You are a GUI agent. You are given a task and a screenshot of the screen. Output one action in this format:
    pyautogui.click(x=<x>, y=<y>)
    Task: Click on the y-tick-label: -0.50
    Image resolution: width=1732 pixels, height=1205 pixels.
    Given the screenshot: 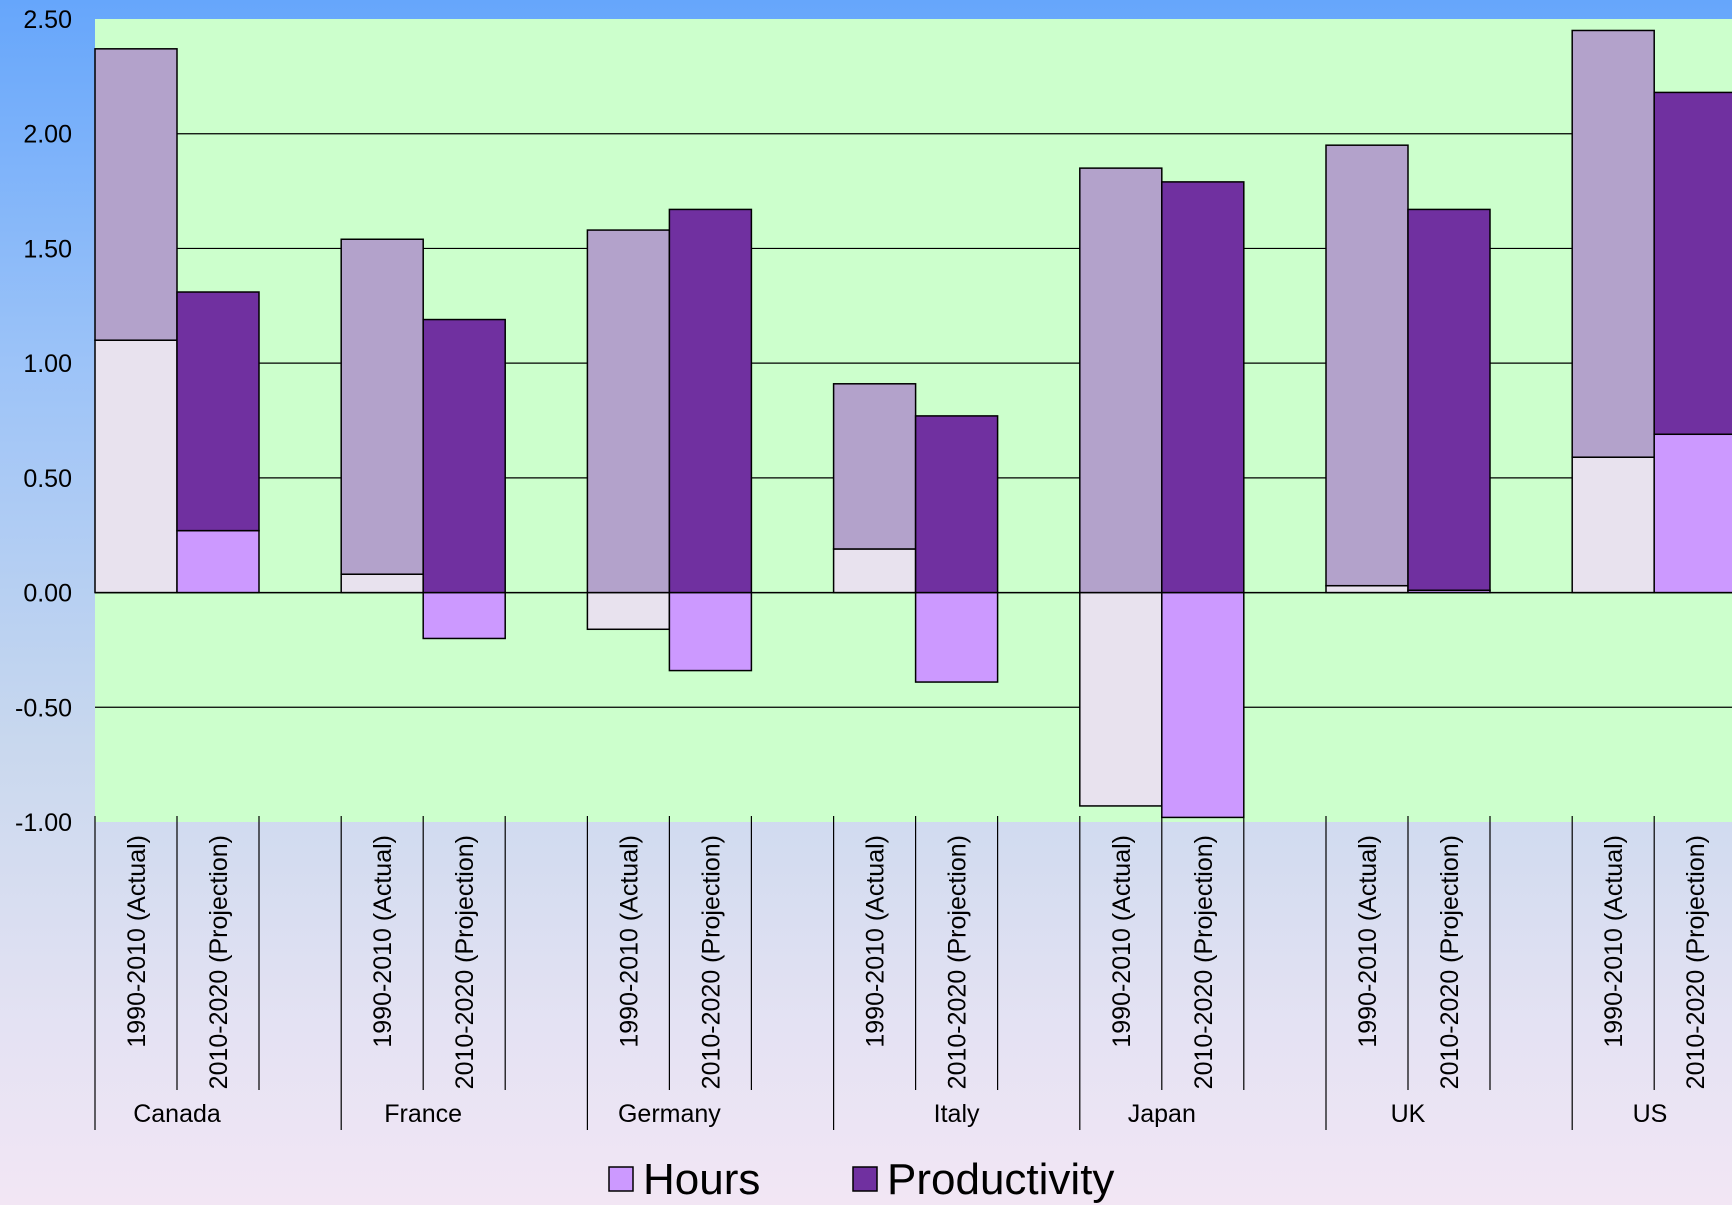 What is the action you would take?
    pyautogui.click(x=43, y=708)
    